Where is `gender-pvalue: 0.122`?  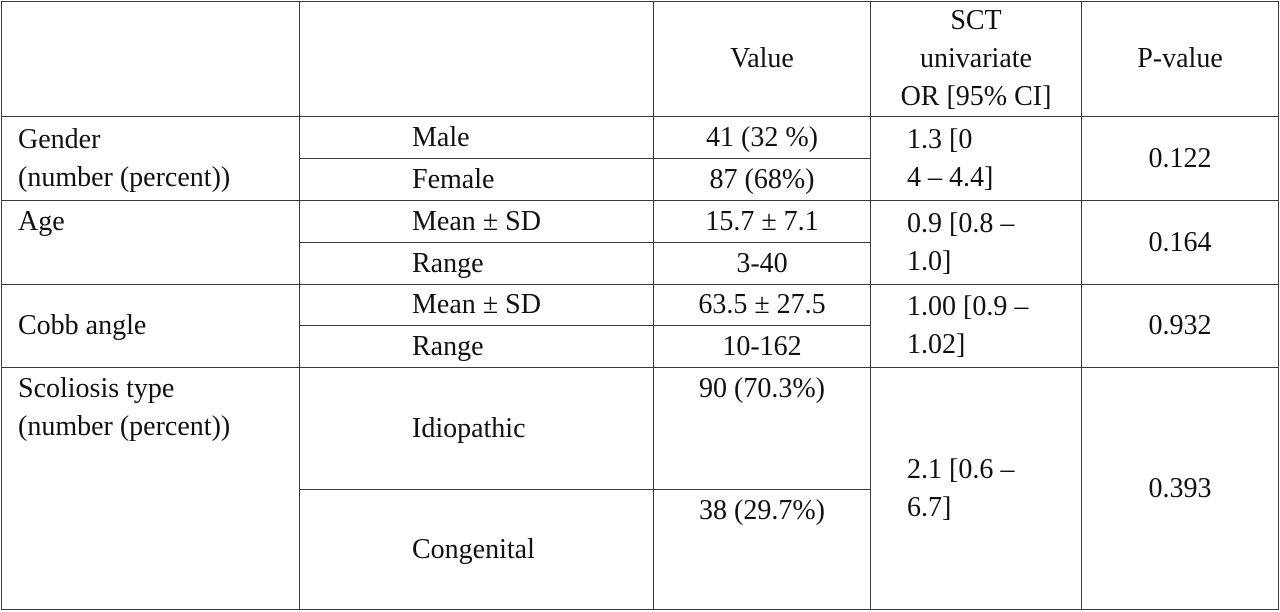
gender-pvalue: 0.122 is located at coordinates (1180, 158).